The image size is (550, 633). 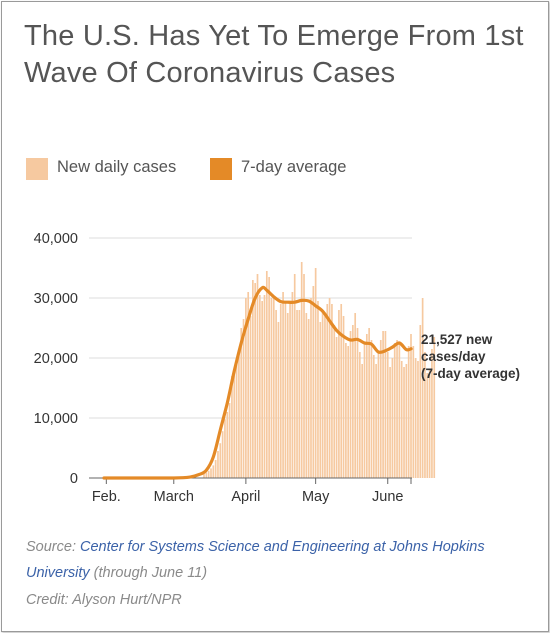 What do you see at coordinates (387, 497) in the screenshot?
I see `x-tick-label: June` at bounding box center [387, 497].